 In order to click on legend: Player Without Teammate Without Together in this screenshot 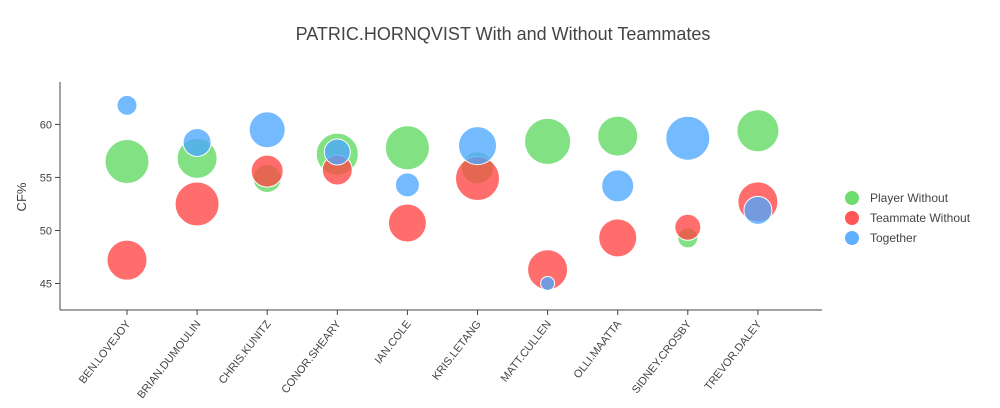, I will do `click(908, 218)`.